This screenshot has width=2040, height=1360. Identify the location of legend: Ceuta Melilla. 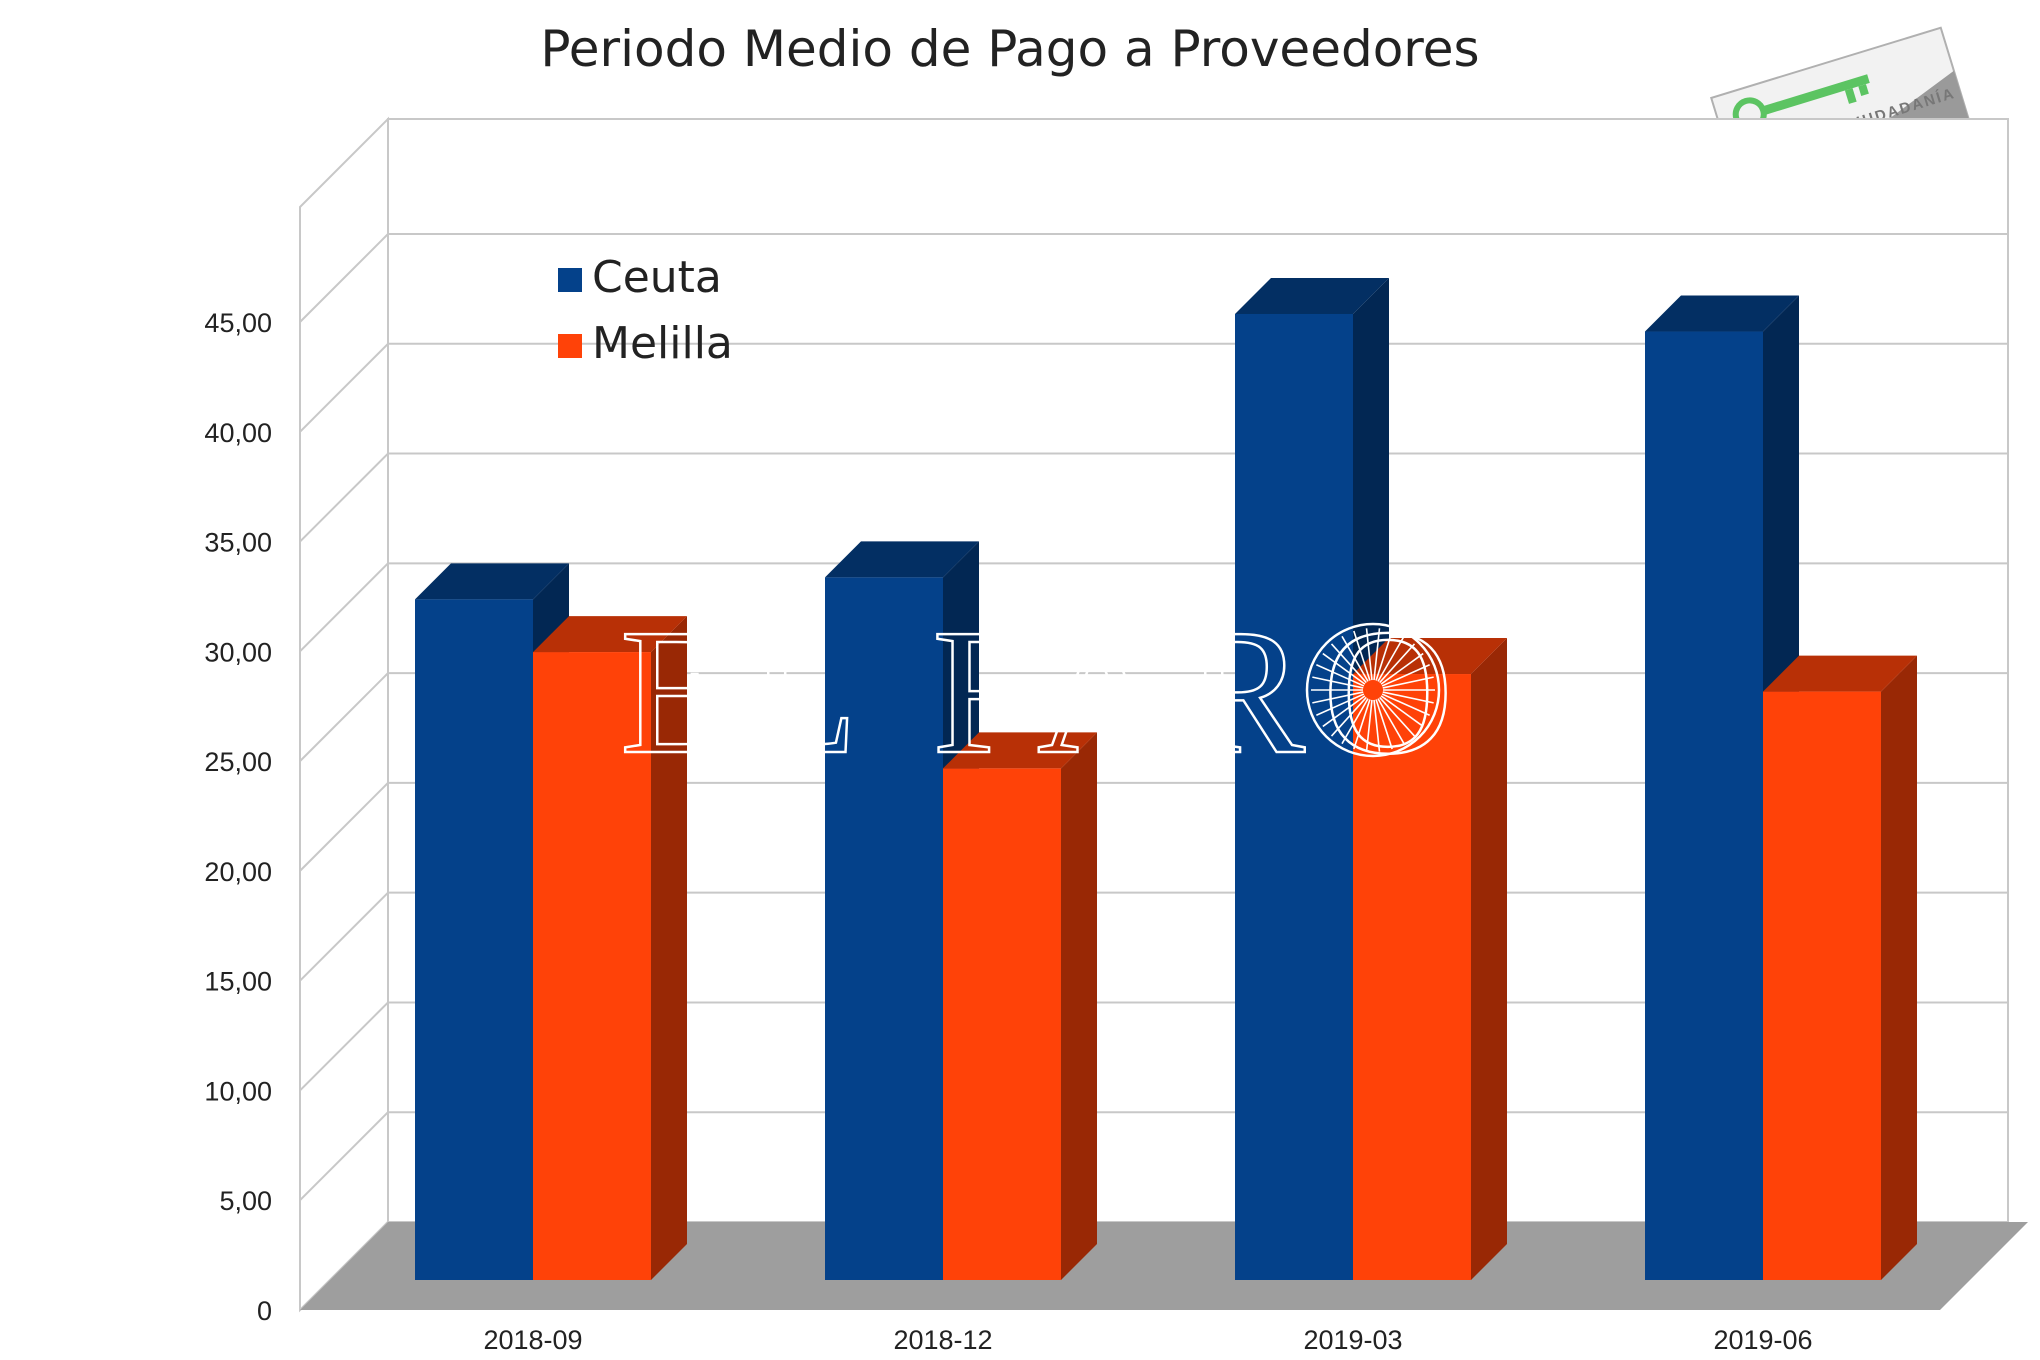
(645, 310).